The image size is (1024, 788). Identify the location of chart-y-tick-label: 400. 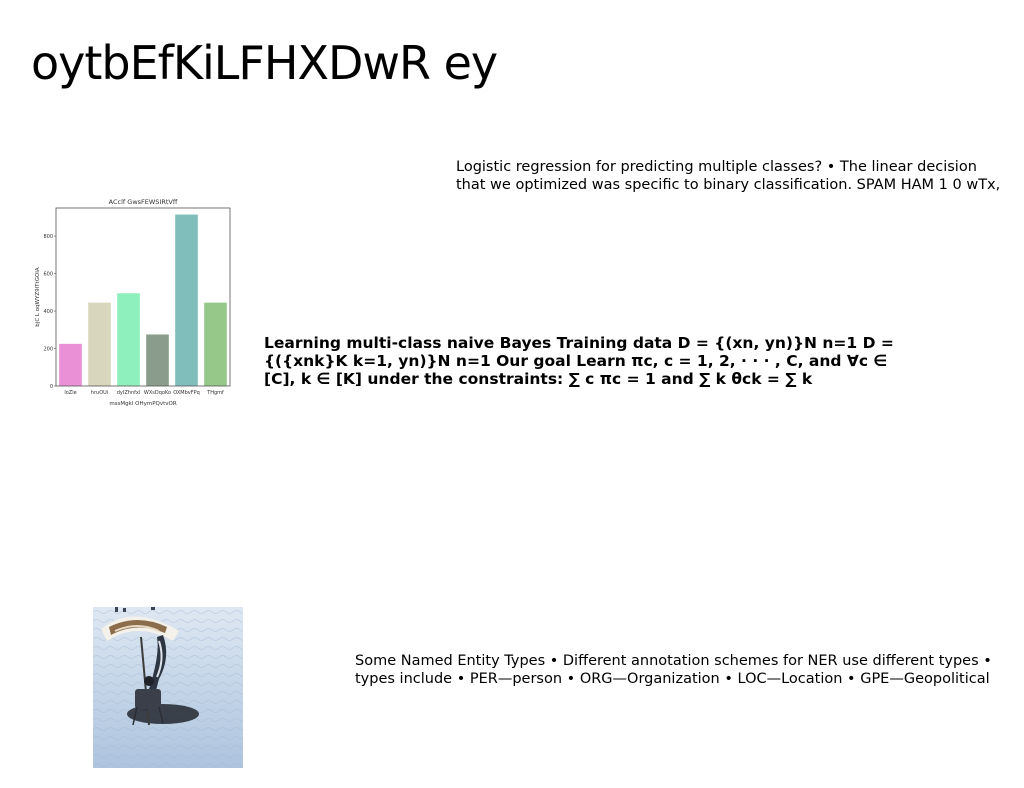
(48, 312).